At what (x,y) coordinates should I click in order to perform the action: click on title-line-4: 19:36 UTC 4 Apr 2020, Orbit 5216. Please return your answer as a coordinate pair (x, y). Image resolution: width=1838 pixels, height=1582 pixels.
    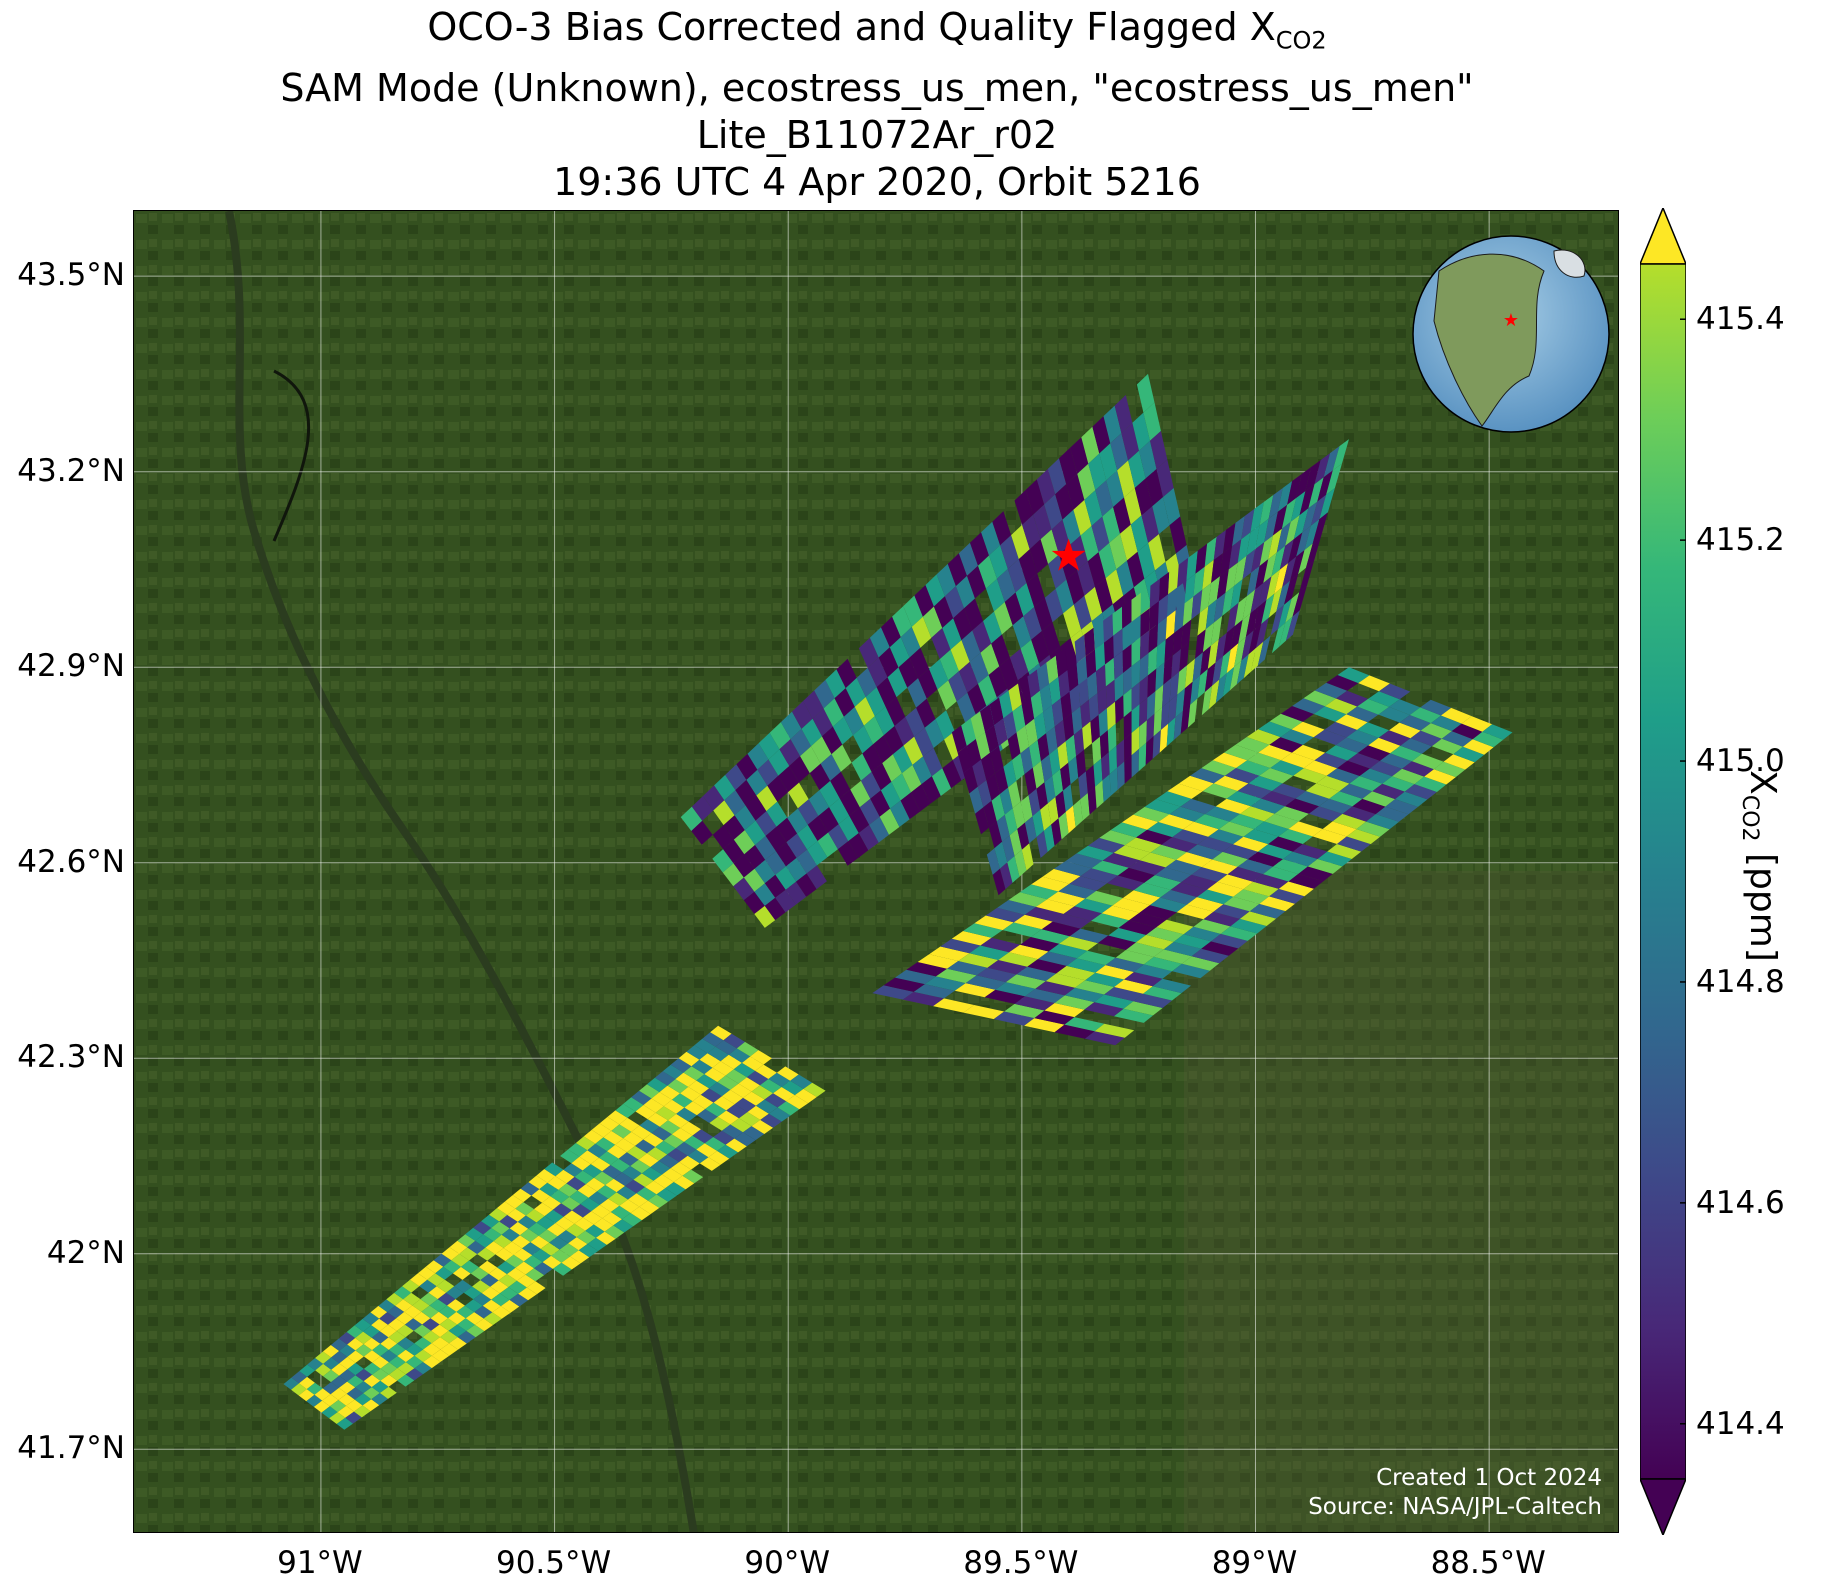
    Looking at the image, I should click on (877, 181).